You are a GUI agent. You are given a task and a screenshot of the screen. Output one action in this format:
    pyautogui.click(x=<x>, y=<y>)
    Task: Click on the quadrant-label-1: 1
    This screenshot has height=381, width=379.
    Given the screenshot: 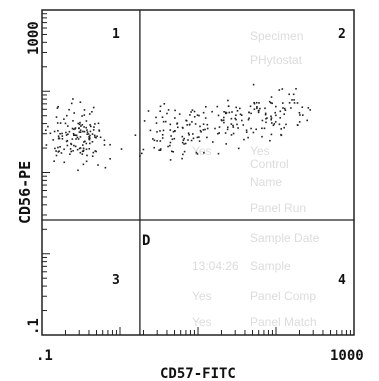 What is the action you would take?
    pyautogui.click(x=116, y=34)
    